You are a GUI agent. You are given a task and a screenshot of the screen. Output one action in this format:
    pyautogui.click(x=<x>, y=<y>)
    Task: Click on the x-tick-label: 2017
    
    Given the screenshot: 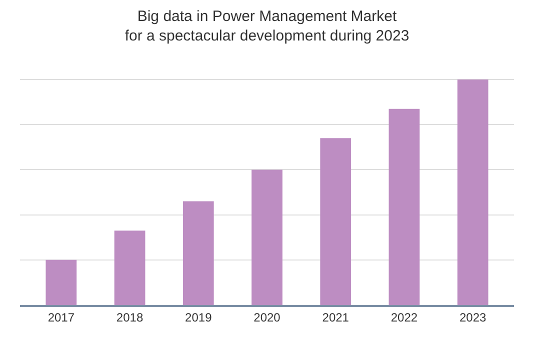 What is the action you would take?
    pyautogui.click(x=61, y=317)
    